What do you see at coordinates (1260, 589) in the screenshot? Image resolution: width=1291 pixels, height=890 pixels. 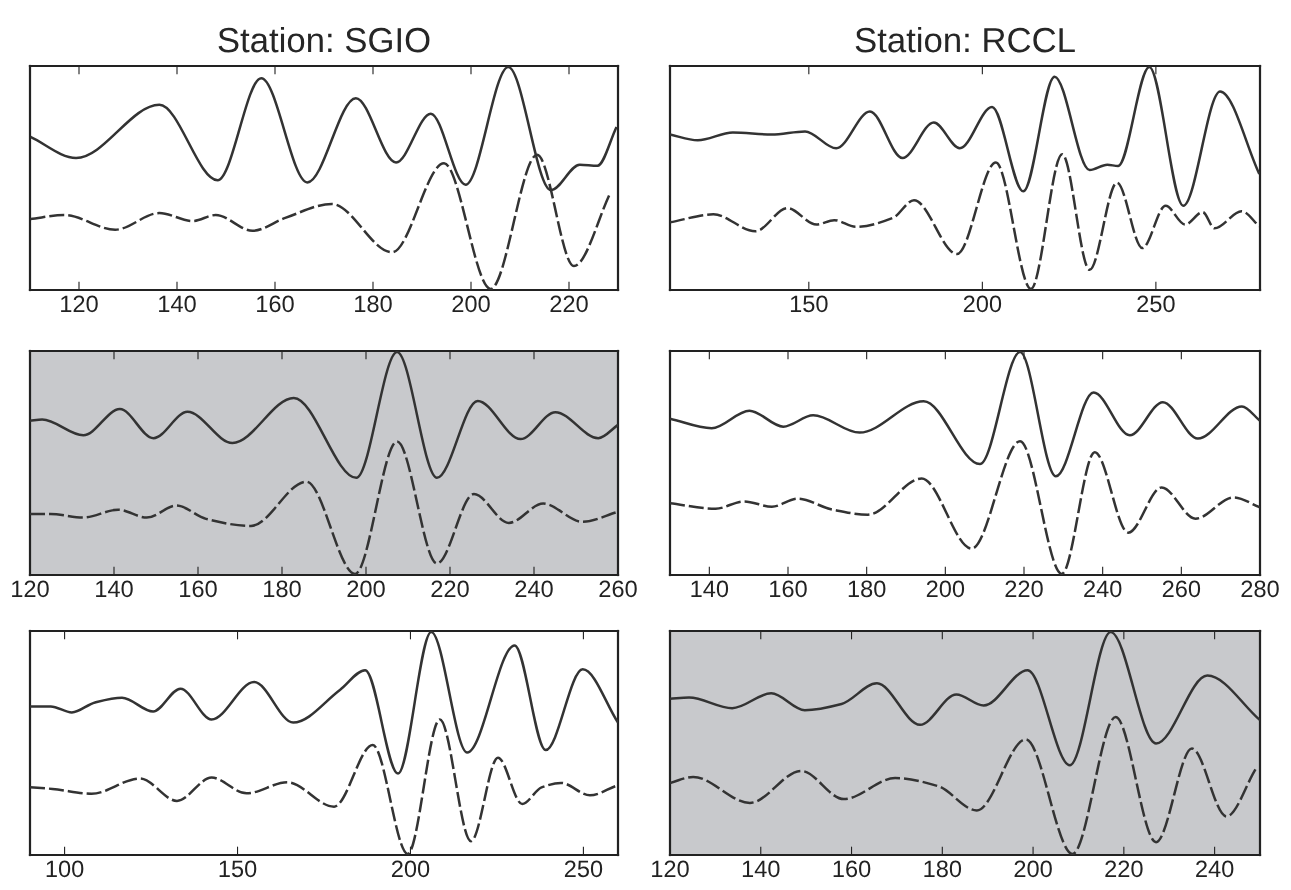 I see `x-tick-label: 280` at bounding box center [1260, 589].